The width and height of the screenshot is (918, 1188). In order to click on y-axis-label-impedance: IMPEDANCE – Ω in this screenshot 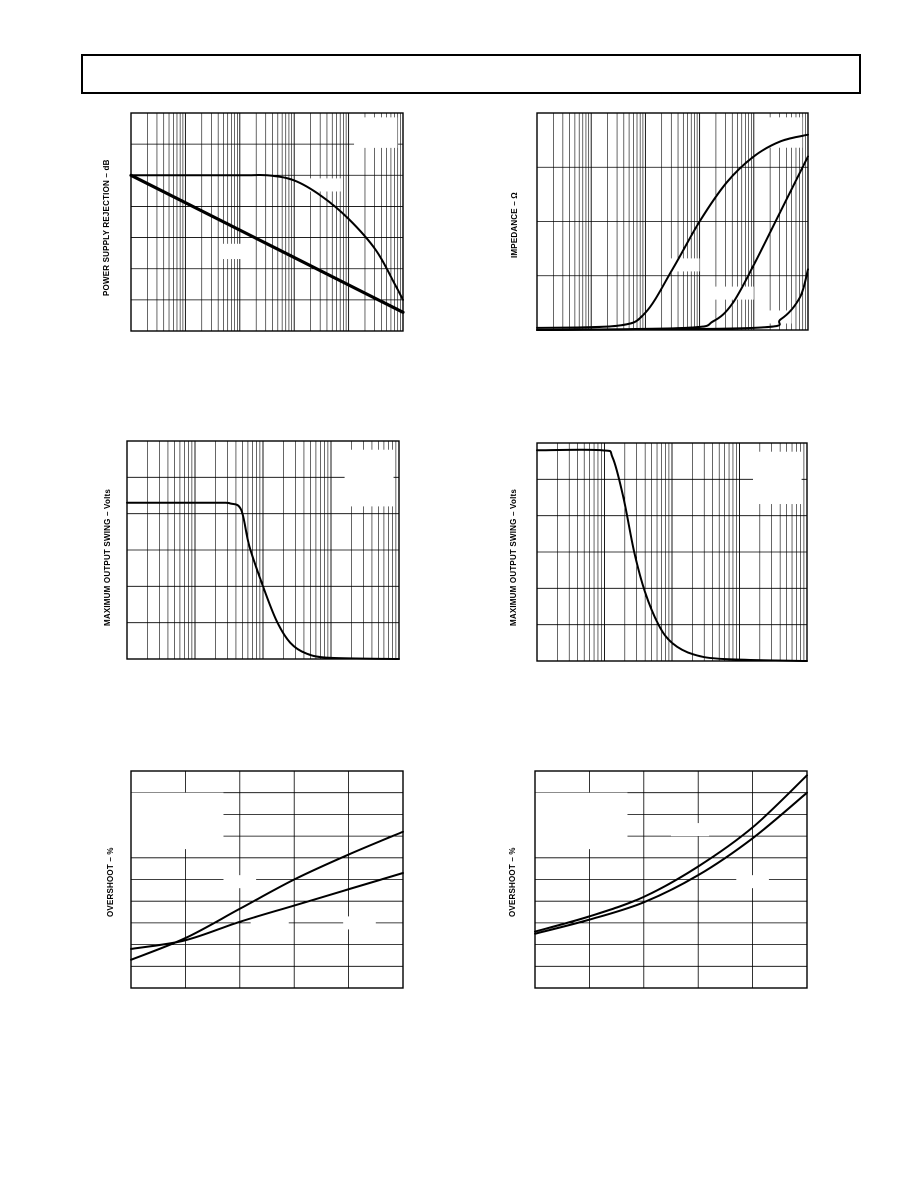, I will do `click(514, 225)`.